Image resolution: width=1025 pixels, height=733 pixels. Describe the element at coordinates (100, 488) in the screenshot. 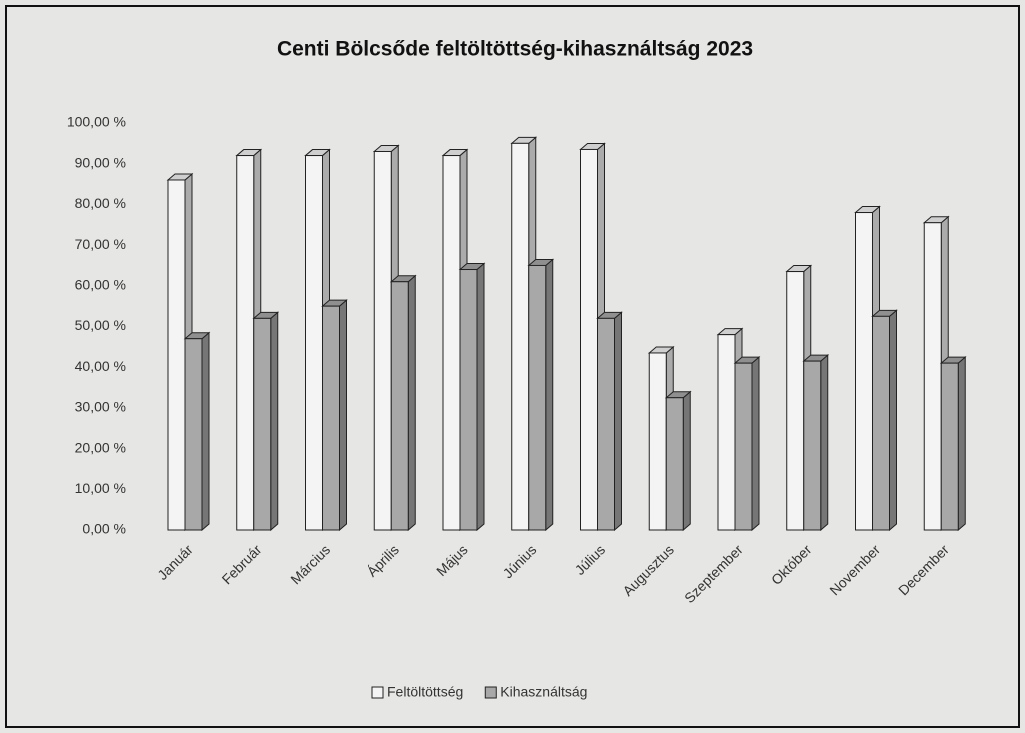

I see `y-tick-label: 10,00 %` at that location.